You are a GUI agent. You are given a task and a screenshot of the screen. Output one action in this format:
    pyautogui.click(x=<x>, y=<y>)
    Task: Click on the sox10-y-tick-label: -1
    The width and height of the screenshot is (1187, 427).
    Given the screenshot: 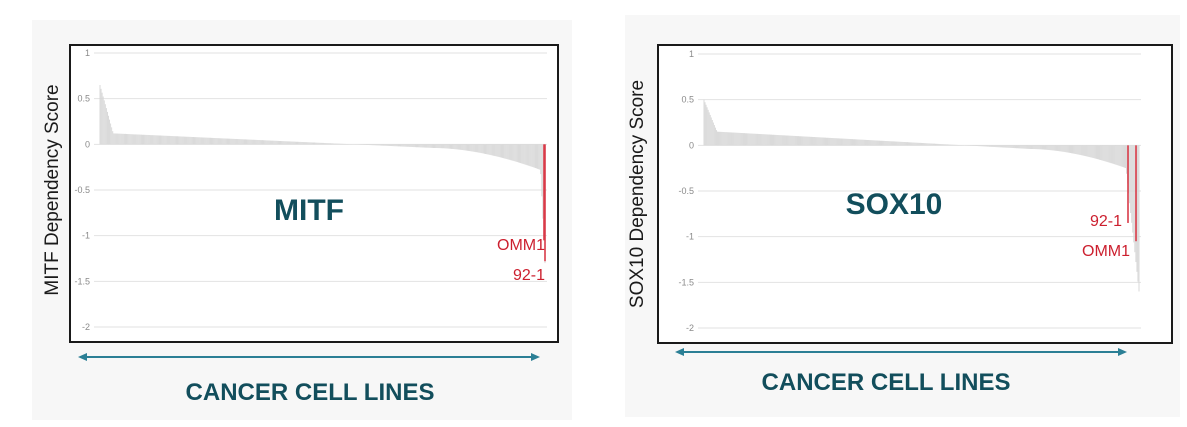 What is the action you would take?
    pyautogui.click(x=690, y=237)
    